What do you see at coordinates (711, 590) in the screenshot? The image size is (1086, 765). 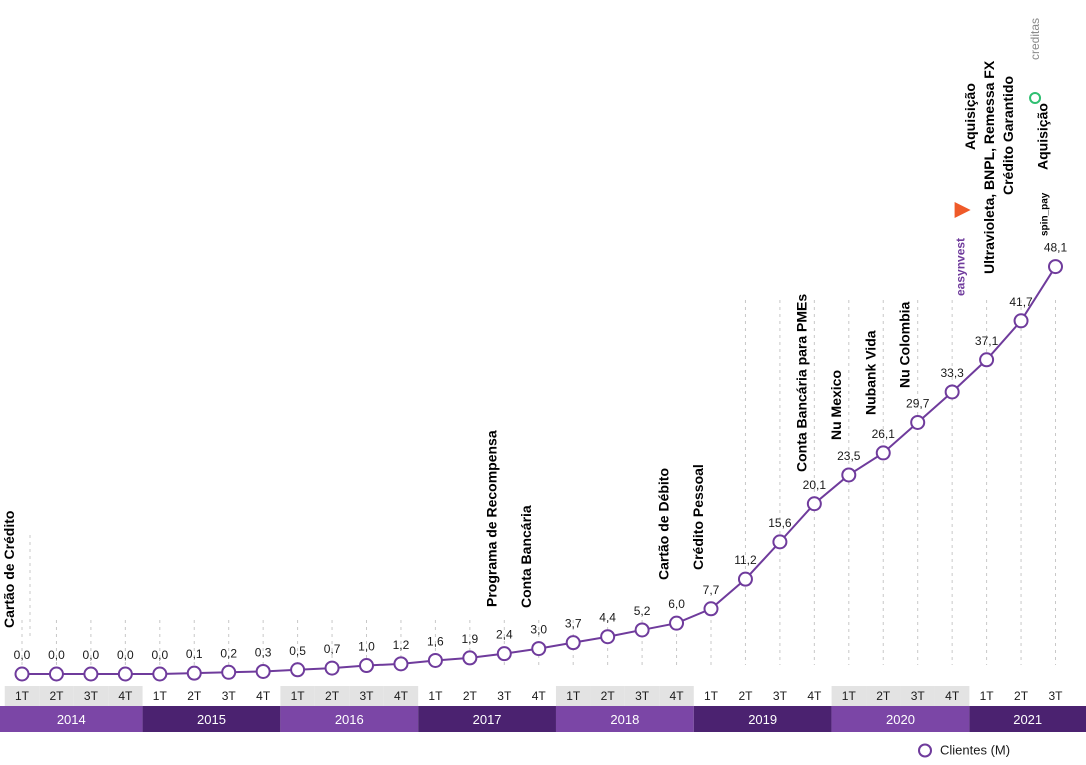 I see `data-label: 7,7` at bounding box center [711, 590].